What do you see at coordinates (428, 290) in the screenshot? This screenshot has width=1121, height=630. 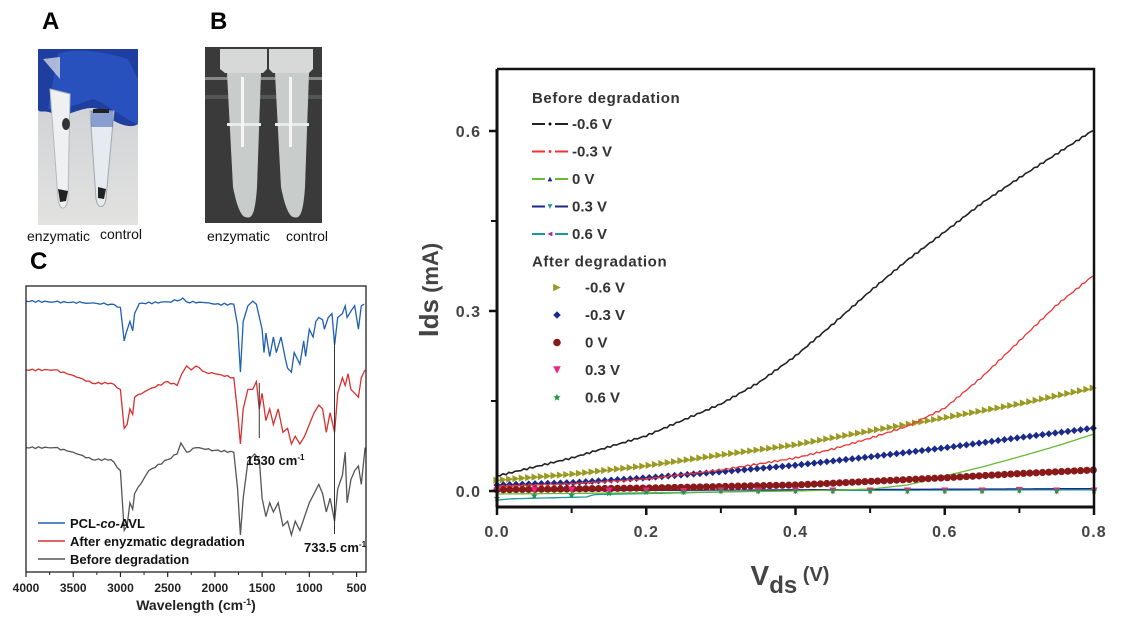 I see `iv-y-axis-label: Ids (mA)` at bounding box center [428, 290].